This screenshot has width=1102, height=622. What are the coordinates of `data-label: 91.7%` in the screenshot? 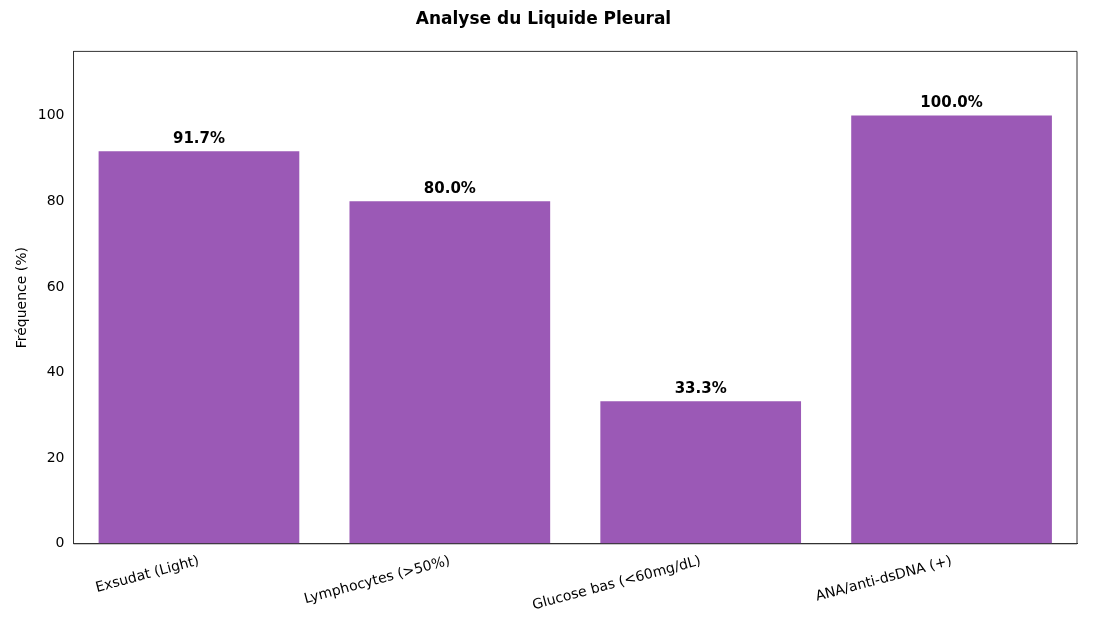 It's located at (198, 137).